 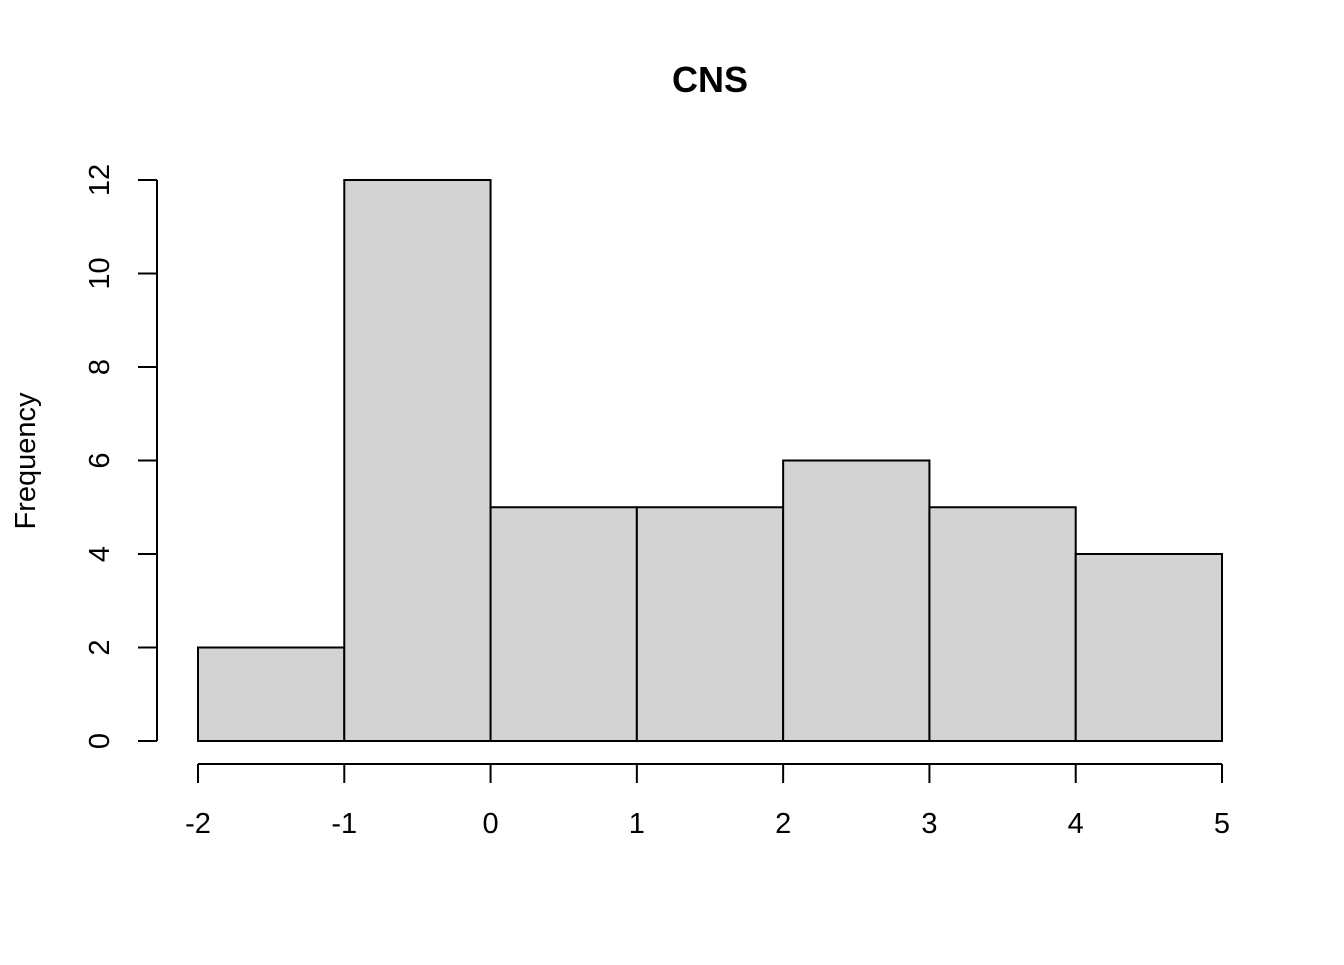 I want to click on x-tick-label-3: 1, so click(x=637, y=824).